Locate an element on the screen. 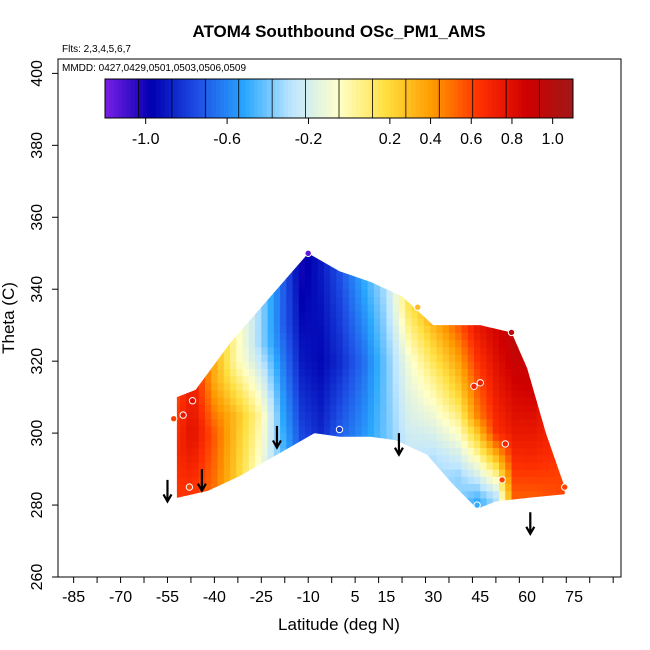  colorbar-tick-label: -0.2 is located at coordinates (309, 139).